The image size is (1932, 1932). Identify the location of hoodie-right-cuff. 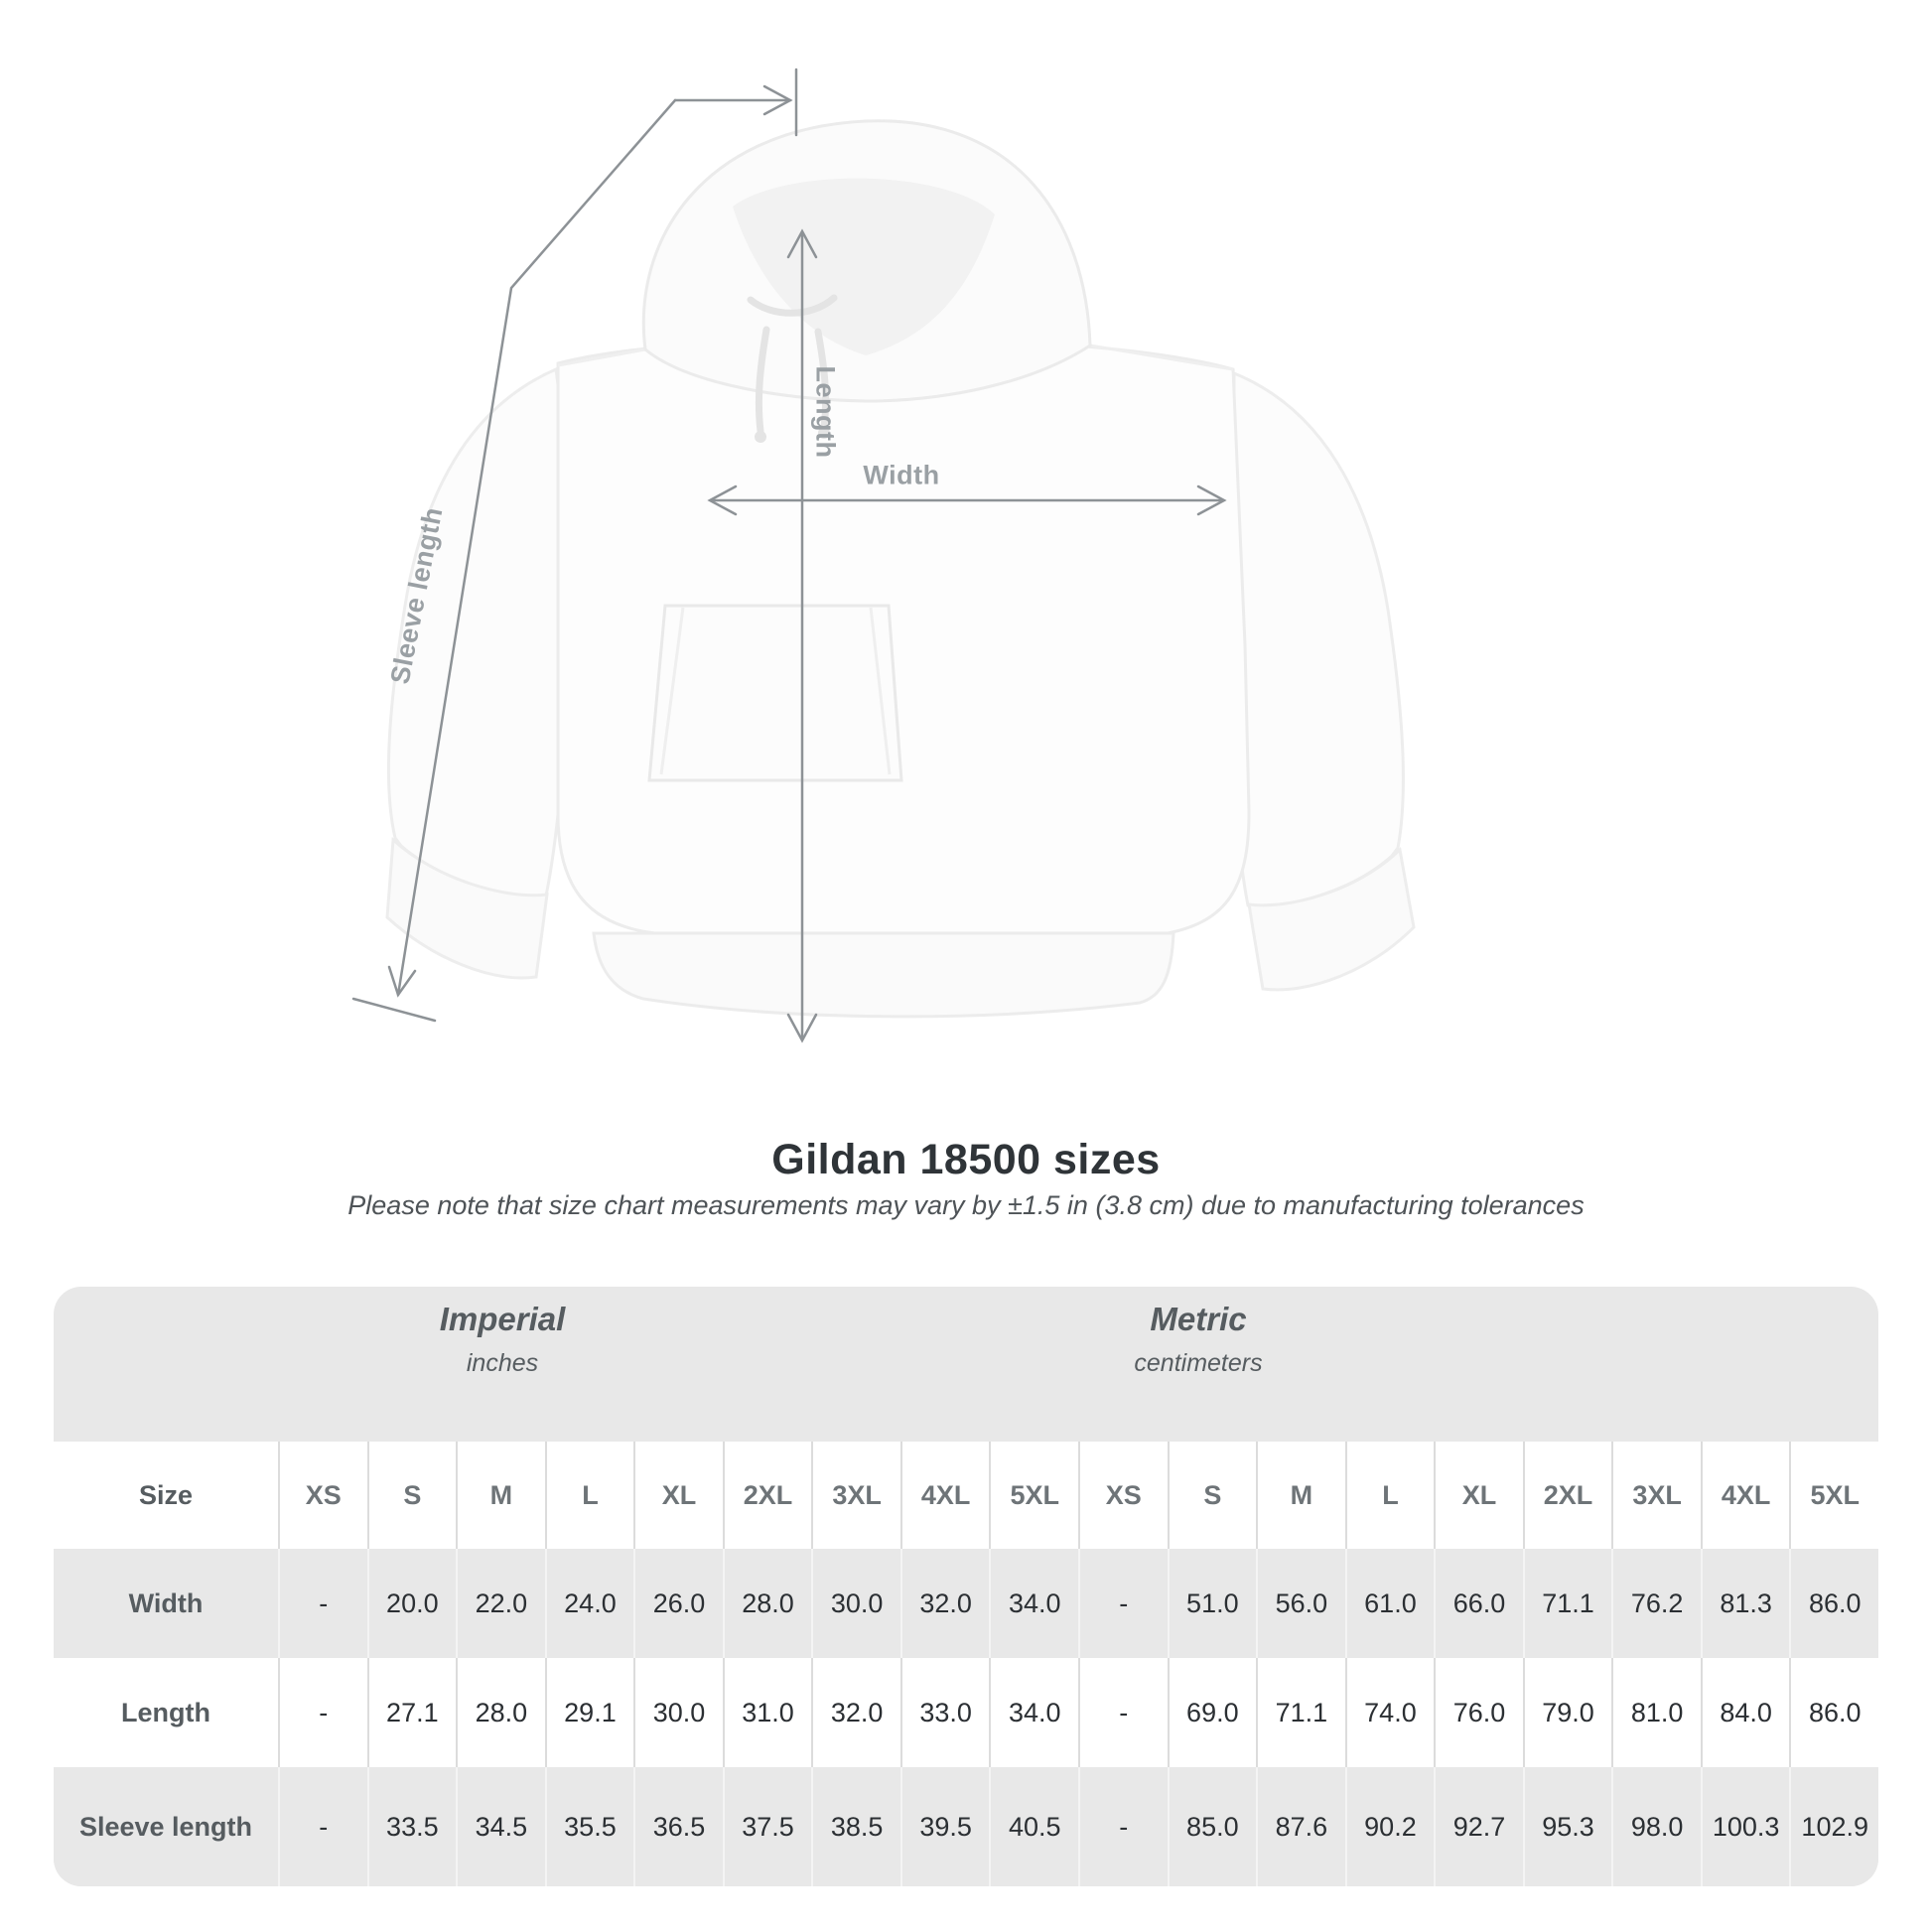
(1332, 919).